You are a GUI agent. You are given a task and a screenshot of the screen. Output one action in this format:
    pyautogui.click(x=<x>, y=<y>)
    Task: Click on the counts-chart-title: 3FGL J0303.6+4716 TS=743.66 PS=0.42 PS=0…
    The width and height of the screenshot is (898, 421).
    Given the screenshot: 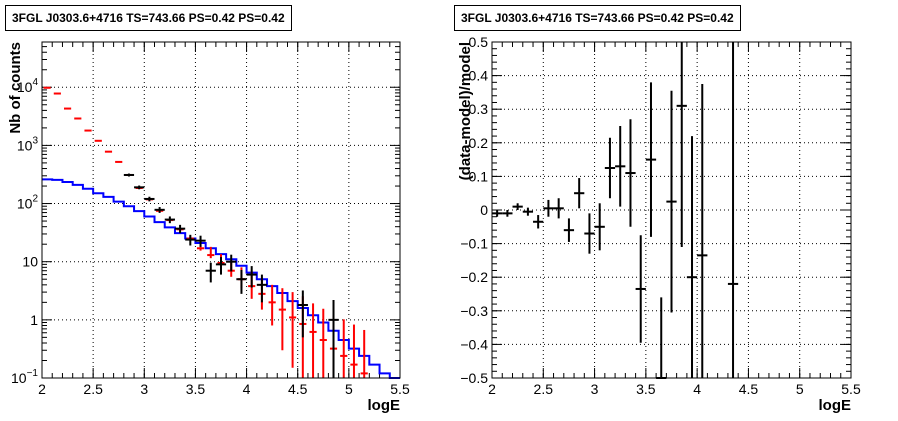 What is the action you would take?
    pyautogui.click(x=148, y=18)
    